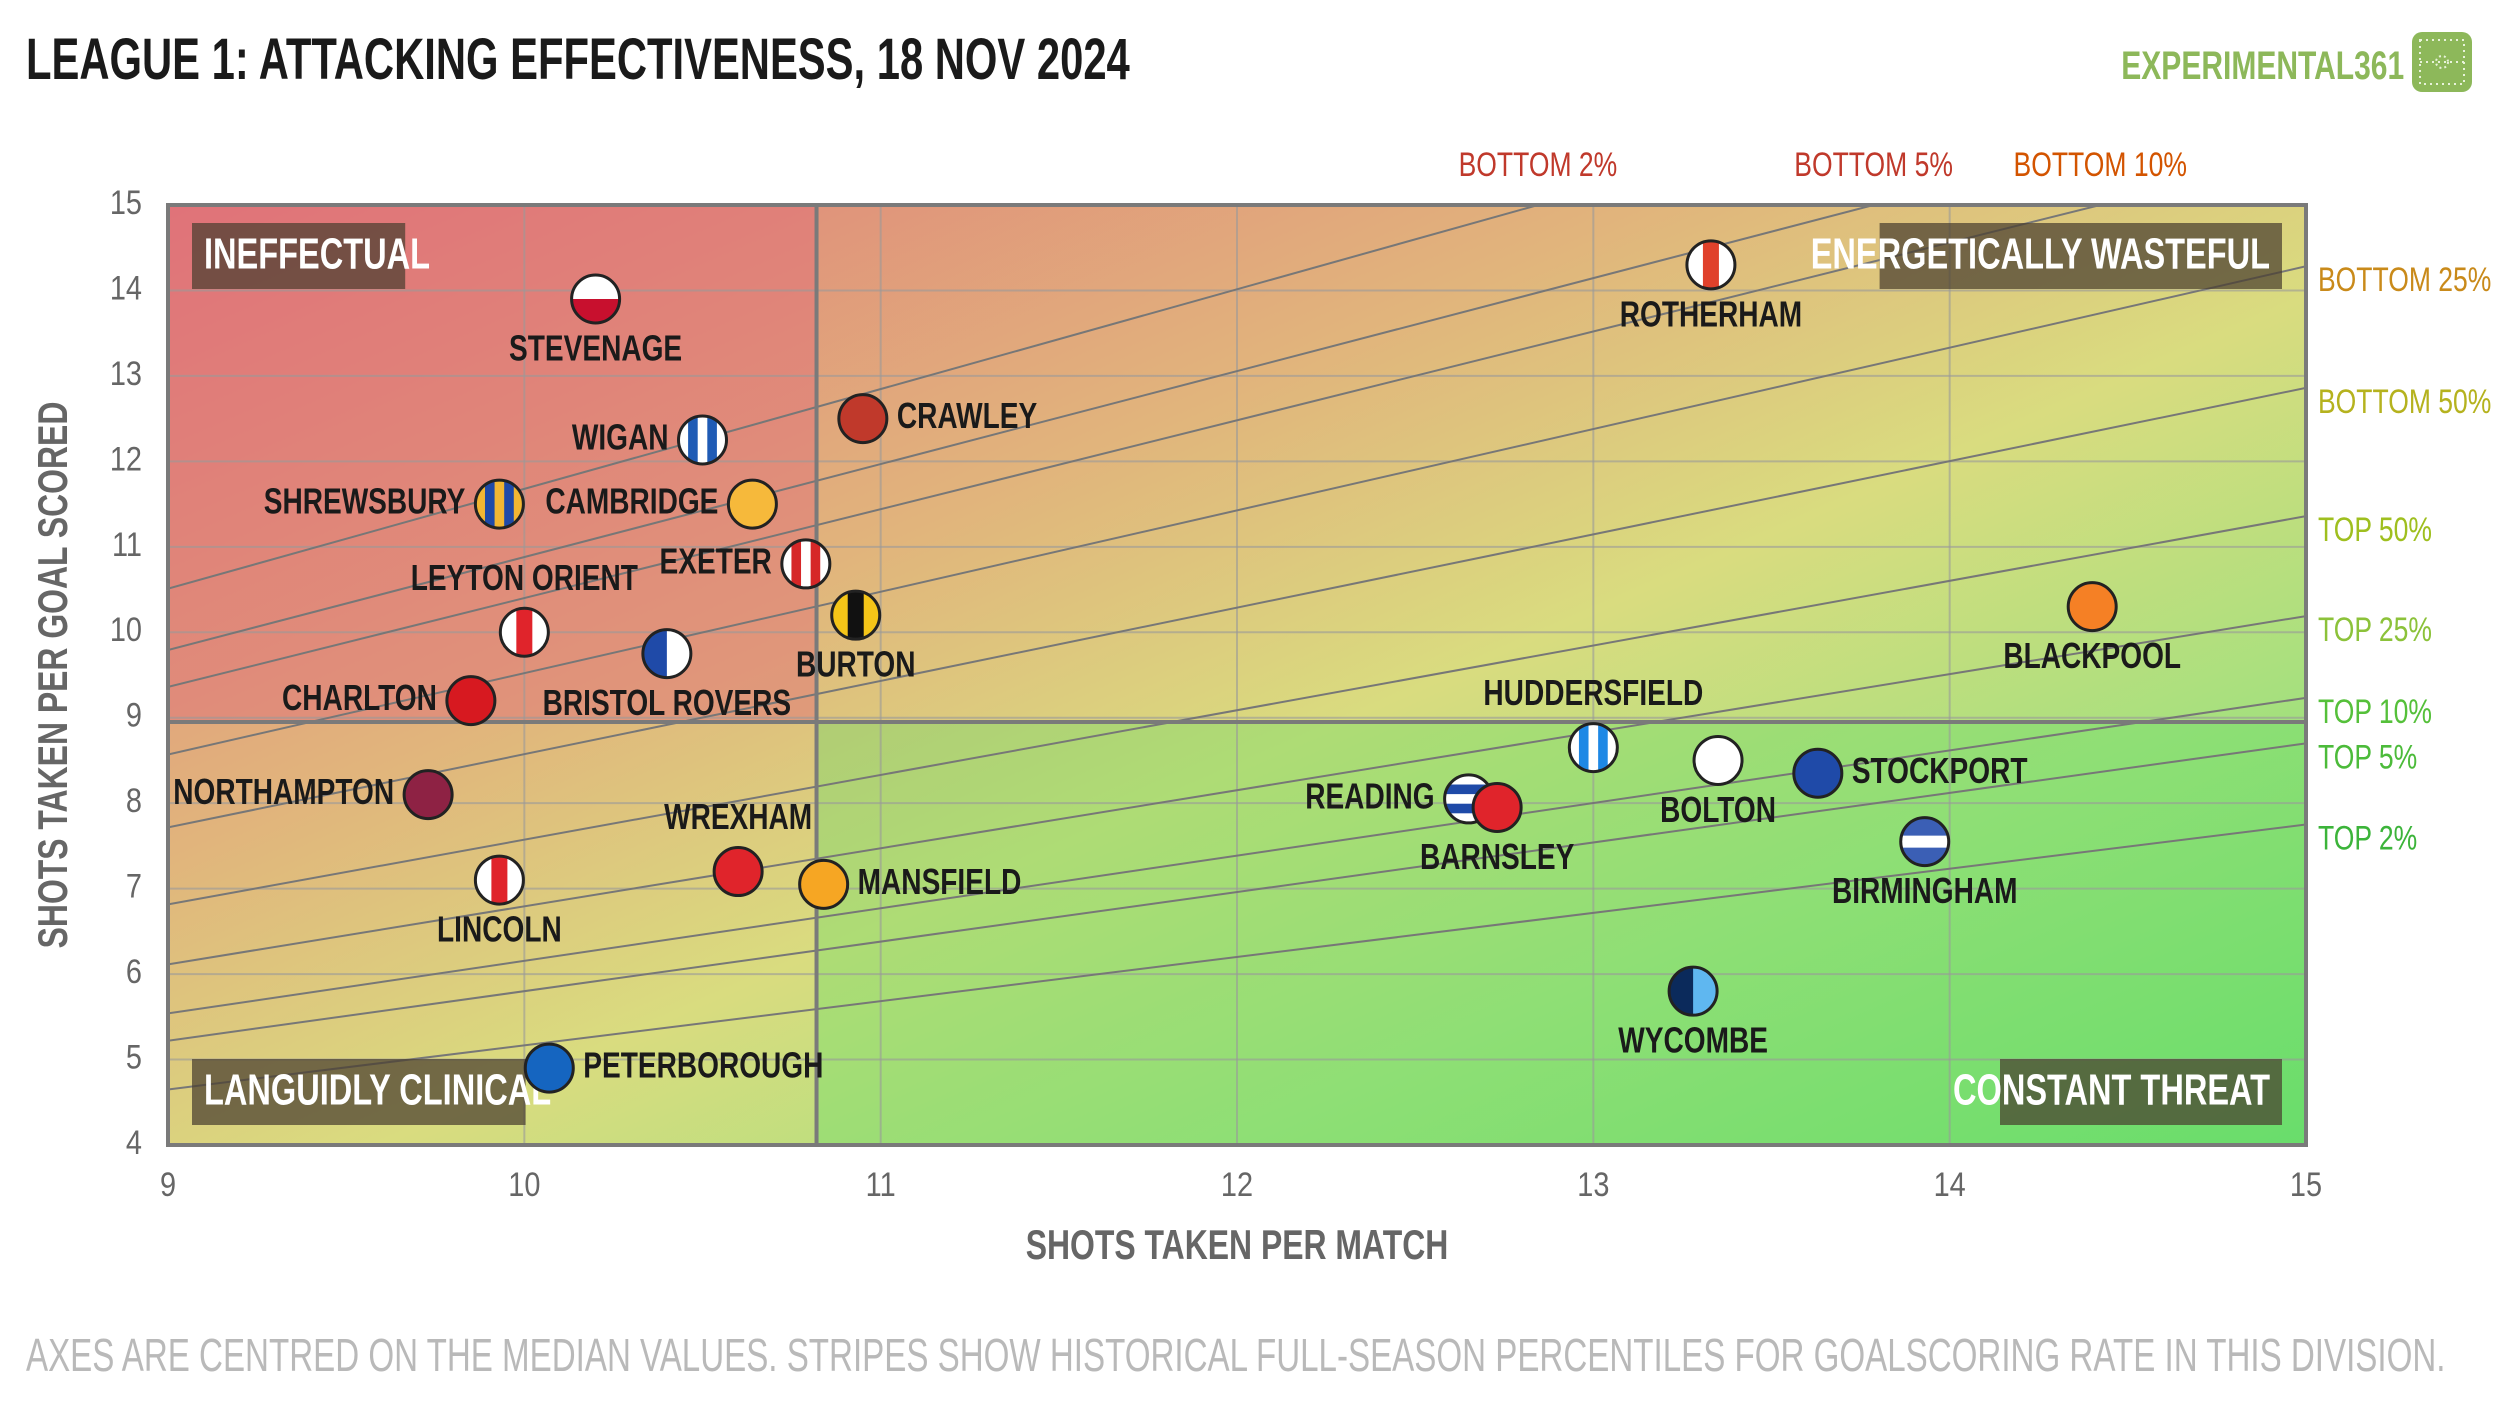 This screenshot has height=1406, width=2500. I want to click on team-label: BLACKPOOL, so click(2092, 656).